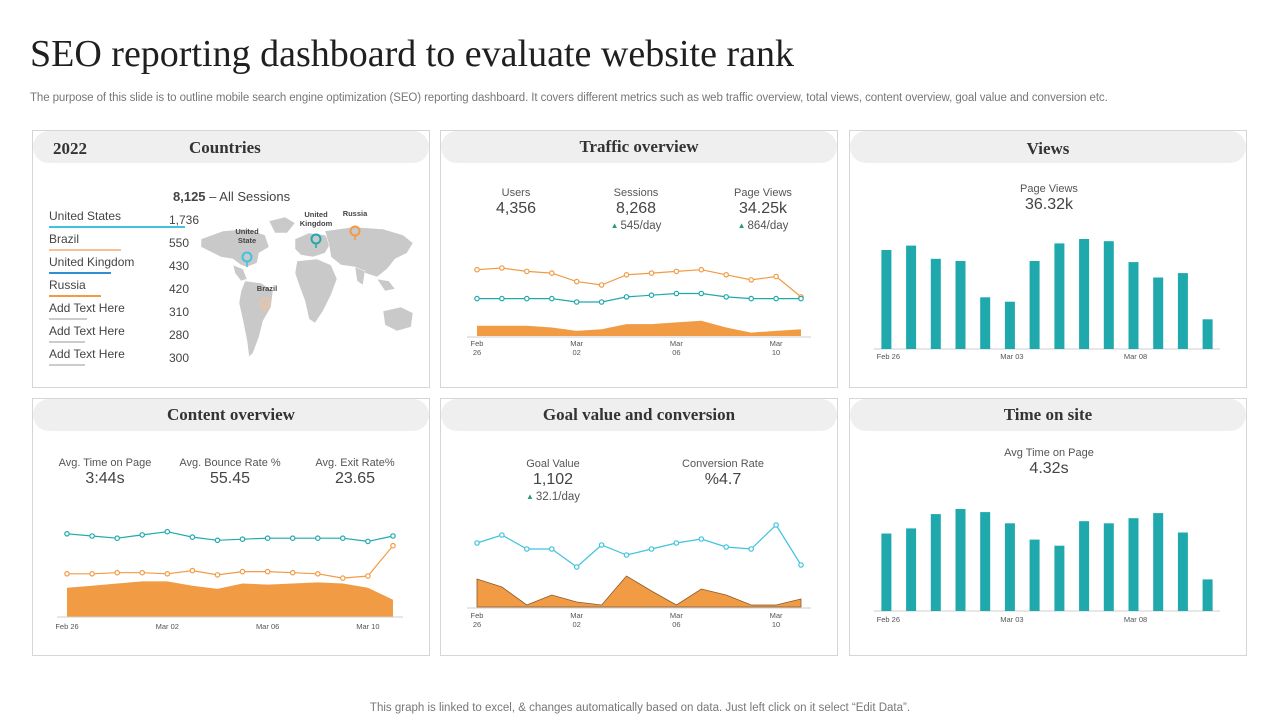 The width and height of the screenshot is (1280, 720). What do you see at coordinates (179, 335) in the screenshot?
I see `country-value: 280` at bounding box center [179, 335].